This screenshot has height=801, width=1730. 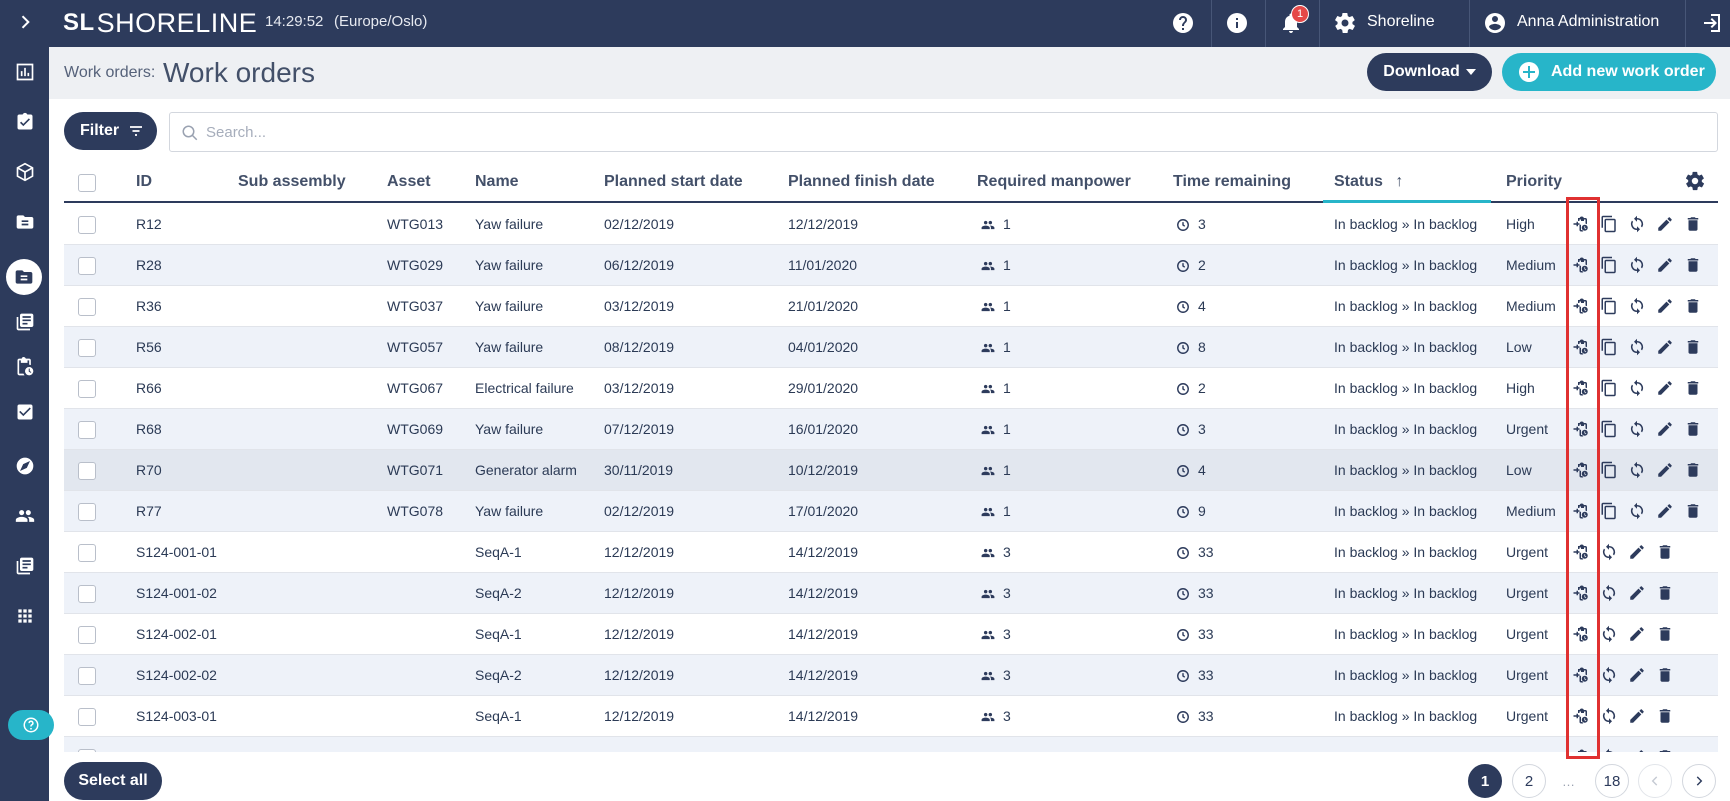 What do you see at coordinates (1609, 72) in the screenshot?
I see `add-work-order-button: Add new work order` at bounding box center [1609, 72].